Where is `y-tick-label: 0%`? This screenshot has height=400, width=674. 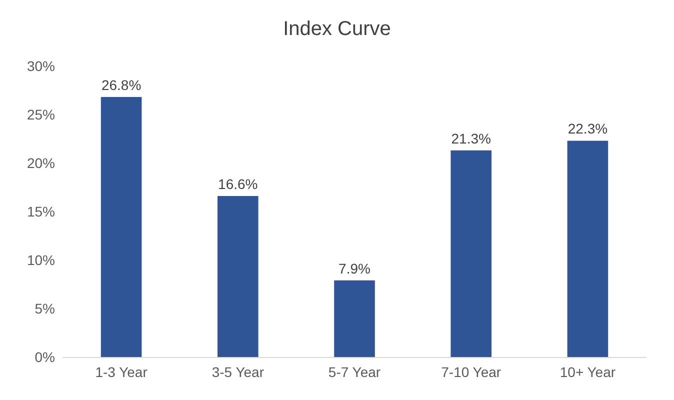
y-tick-label: 0% is located at coordinates (44, 357).